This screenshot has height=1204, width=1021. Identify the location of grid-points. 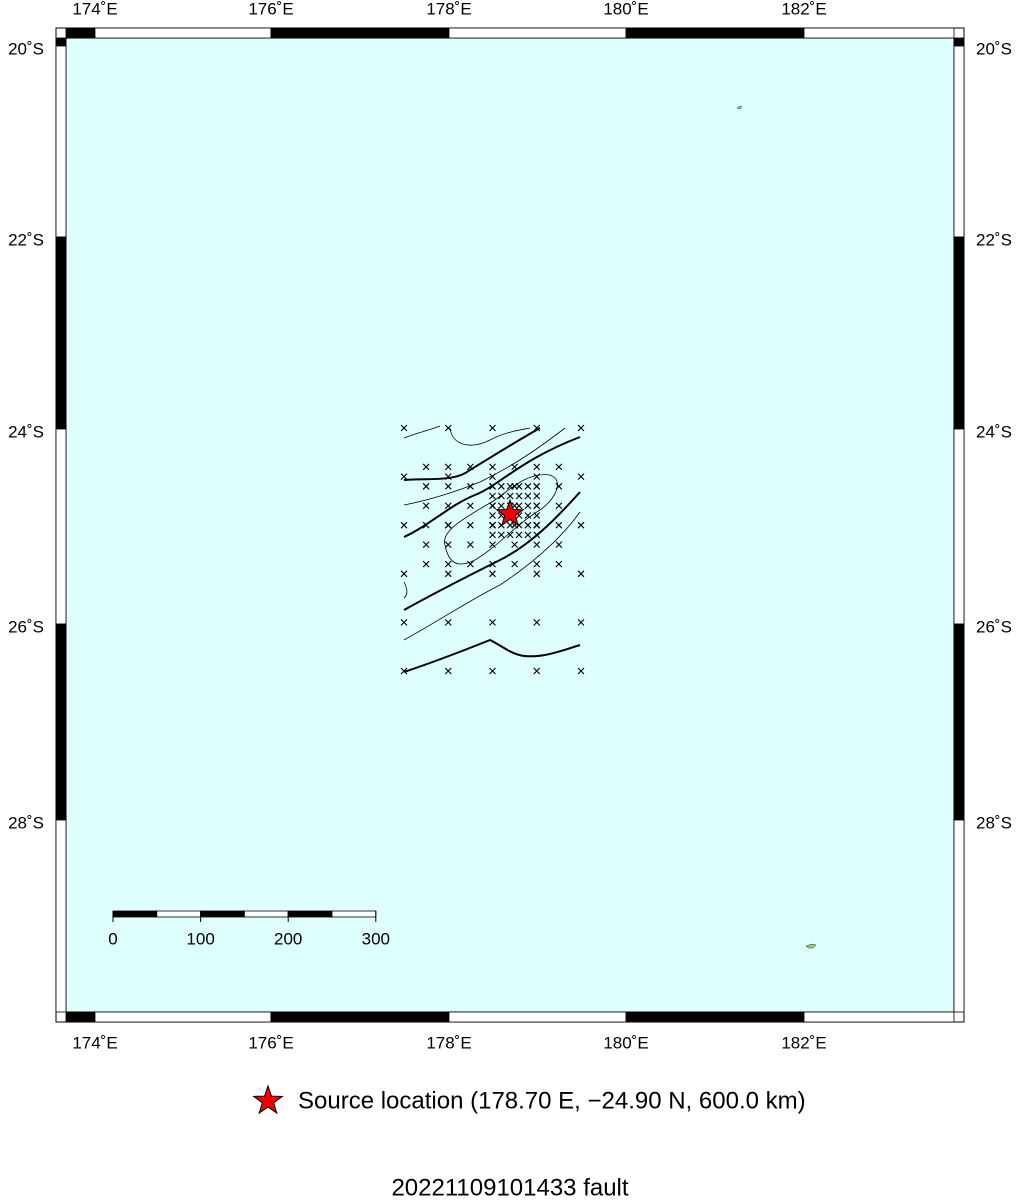
(492, 549).